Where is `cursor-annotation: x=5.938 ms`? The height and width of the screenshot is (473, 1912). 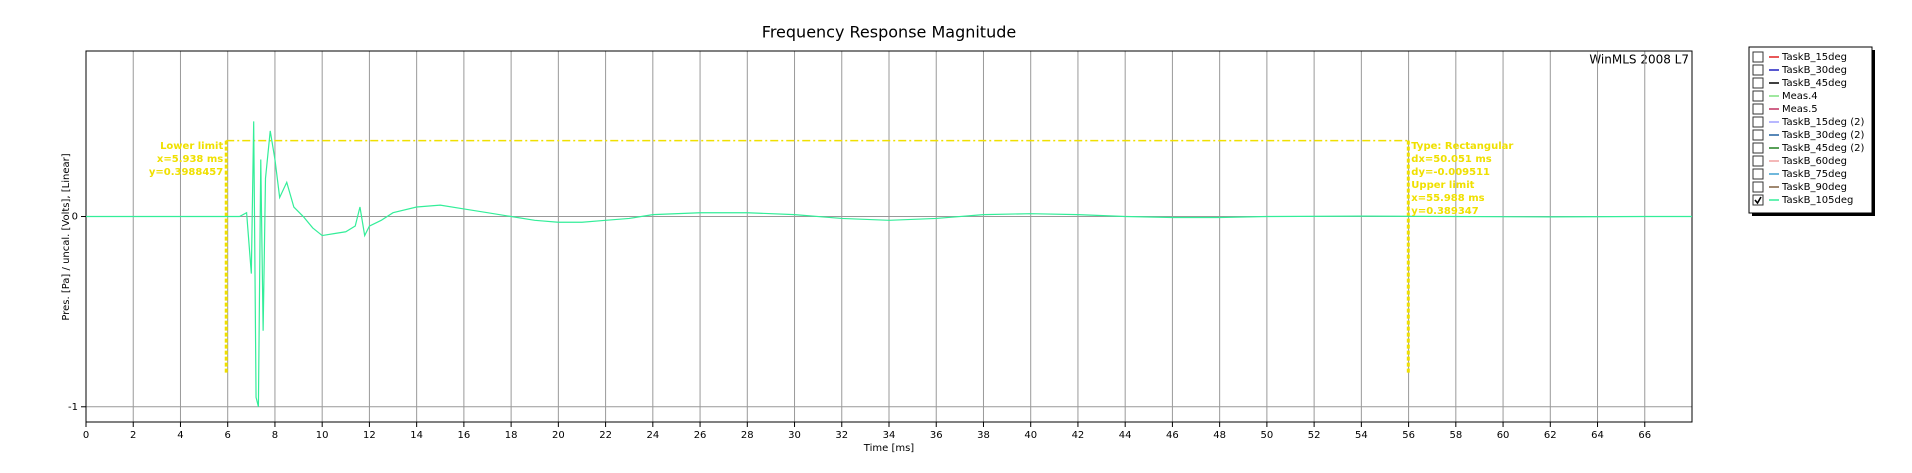
cursor-annotation: x=5.938 ms is located at coordinates (190, 159).